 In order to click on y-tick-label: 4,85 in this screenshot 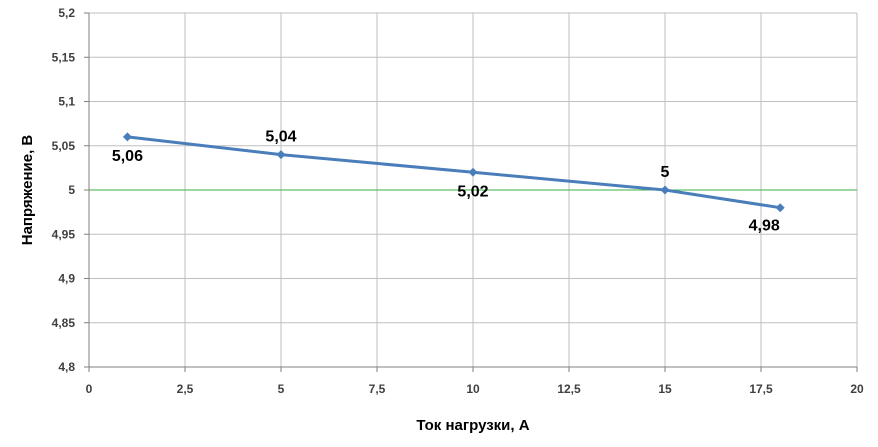, I will do `click(64, 323)`.